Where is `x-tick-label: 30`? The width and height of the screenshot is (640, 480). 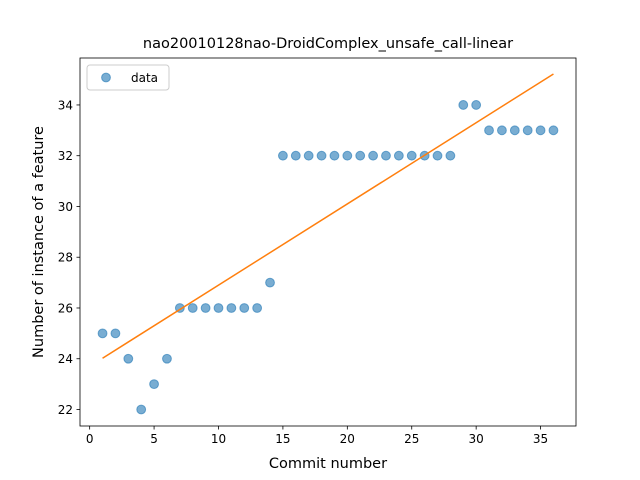
x-tick-label: 30 is located at coordinates (476, 439).